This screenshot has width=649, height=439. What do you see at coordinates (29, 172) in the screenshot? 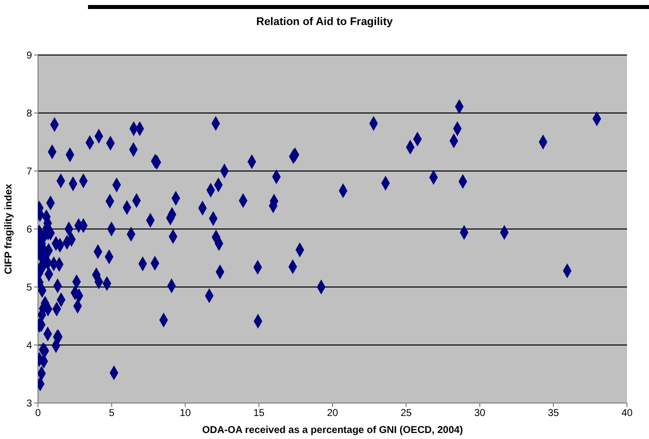
I see `y-tick-label: 7` at bounding box center [29, 172].